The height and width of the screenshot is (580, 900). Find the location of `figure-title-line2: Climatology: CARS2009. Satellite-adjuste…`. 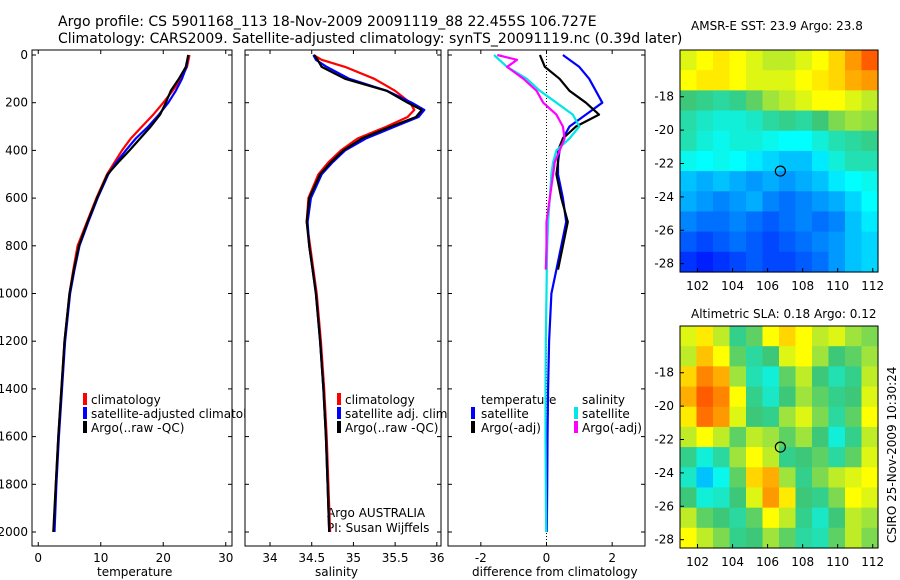

figure-title-line2: Climatology: CARS2009. Satellite-adjuste… is located at coordinates (370, 39).